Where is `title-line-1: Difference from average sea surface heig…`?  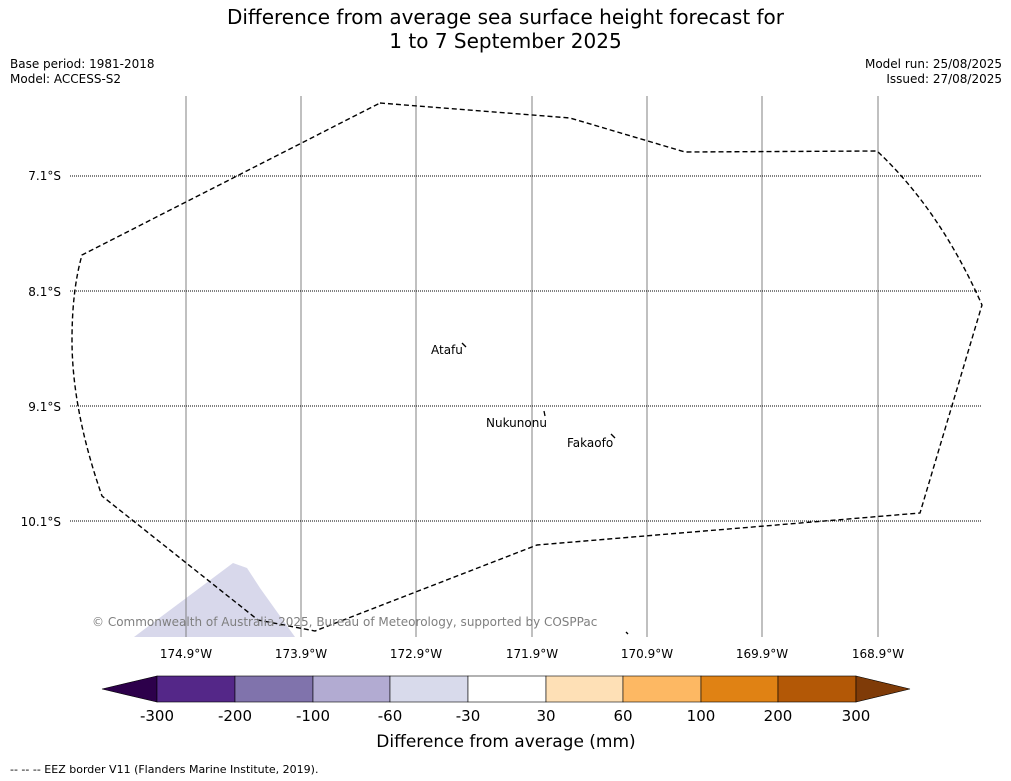
title-line-1: Difference from average sea surface heig… is located at coordinates (505, 17).